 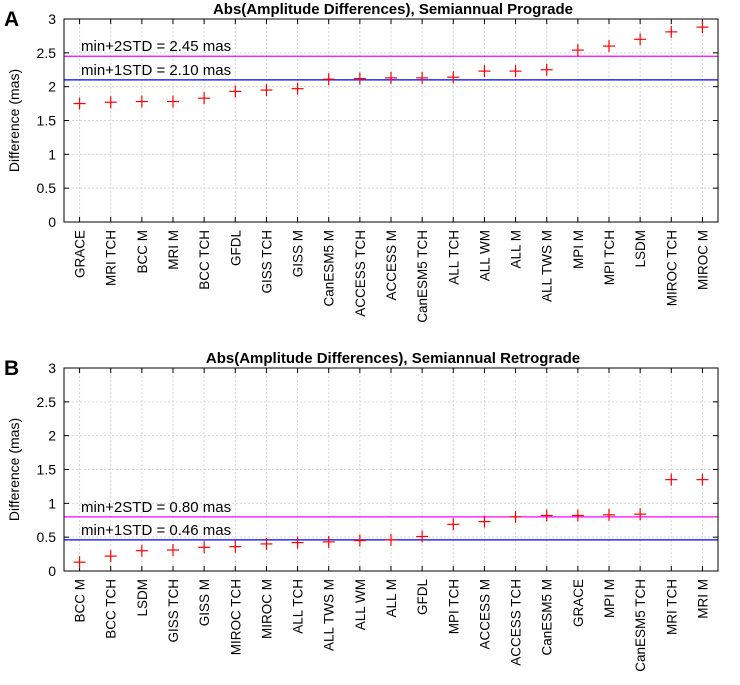 What do you see at coordinates (142, 598) in the screenshot?
I see `x-tick-label: LSDM` at bounding box center [142, 598].